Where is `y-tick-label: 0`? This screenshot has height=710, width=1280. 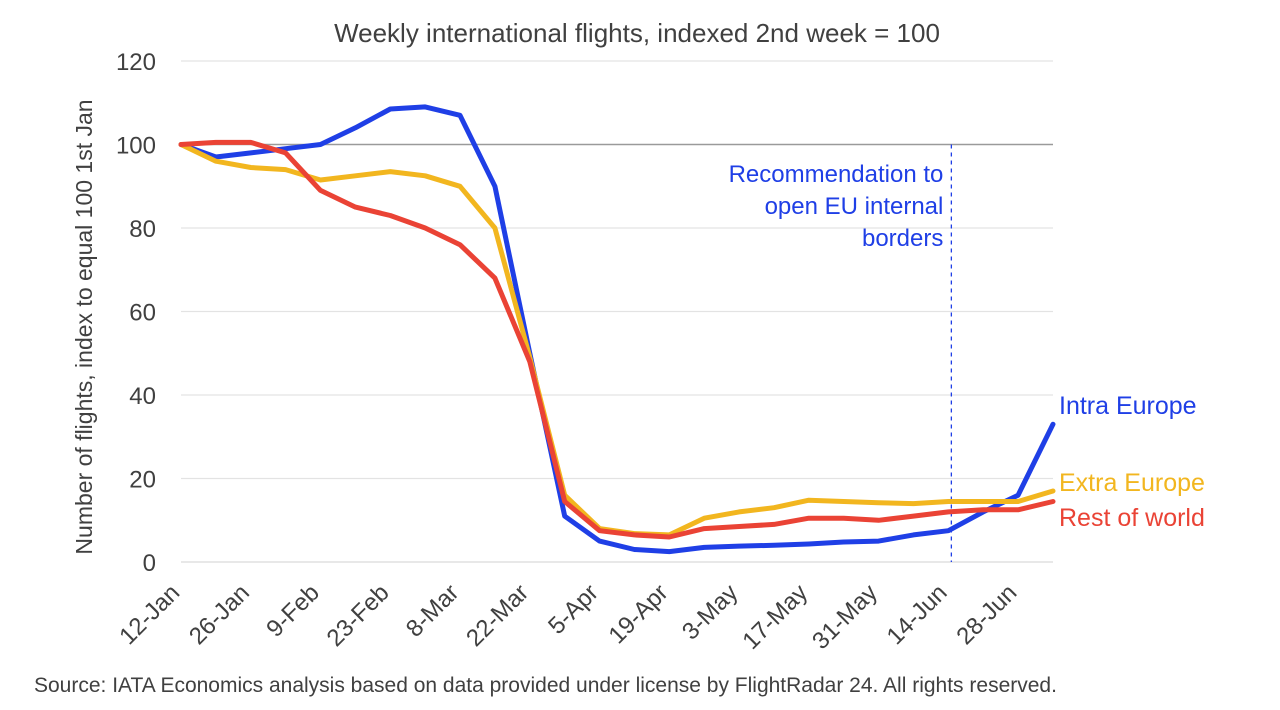
y-tick-label: 0 is located at coordinates (149, 563).